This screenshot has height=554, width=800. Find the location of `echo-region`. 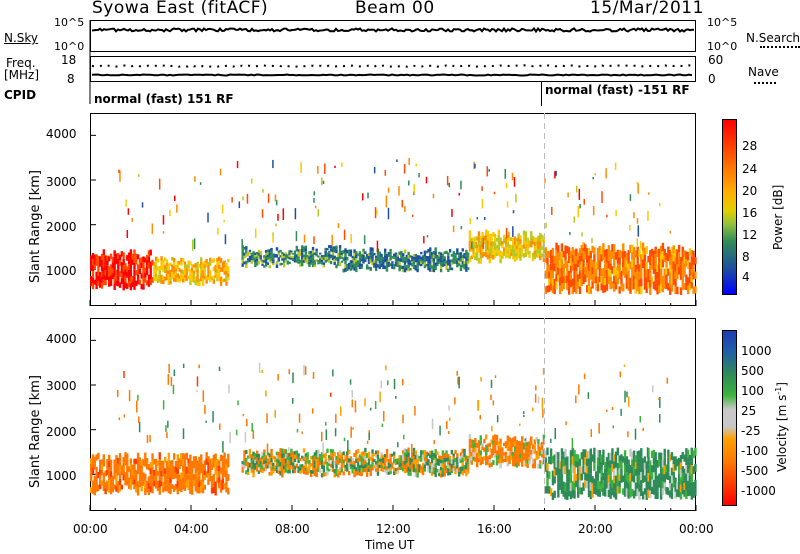

echo-region is located at coordinates (191, 271).